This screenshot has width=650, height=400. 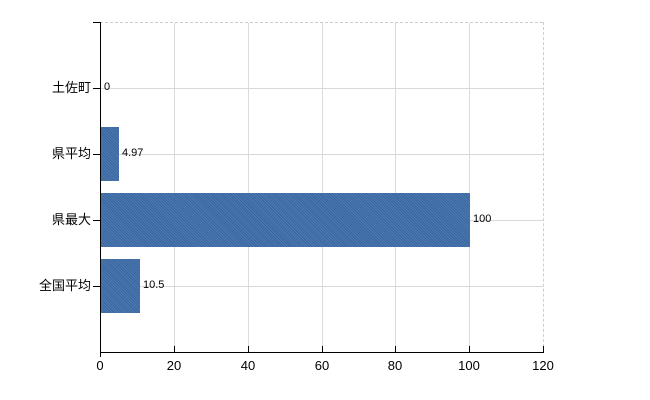 I want to click on category-label: 全国平均, so click(x=64, y=285).